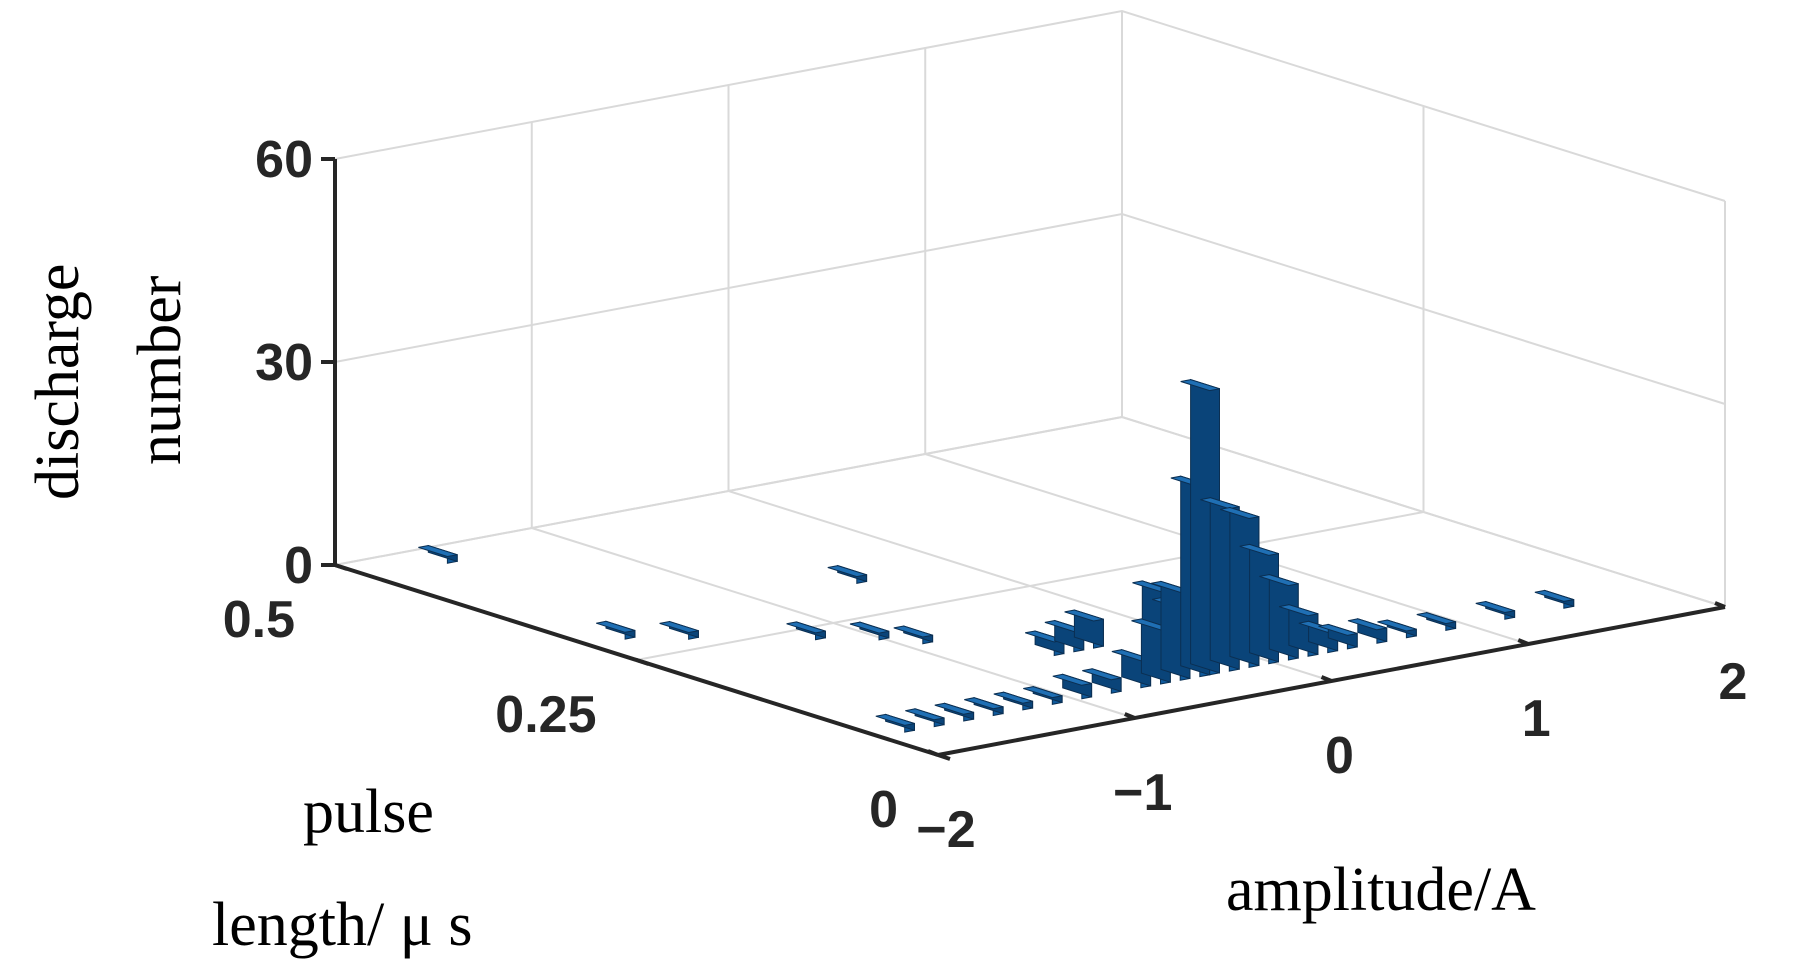  What do you see at coordinates (1536, 719) in the screenshot?
I see `x-tick-label: 1` at bounding box center [1536, 719].